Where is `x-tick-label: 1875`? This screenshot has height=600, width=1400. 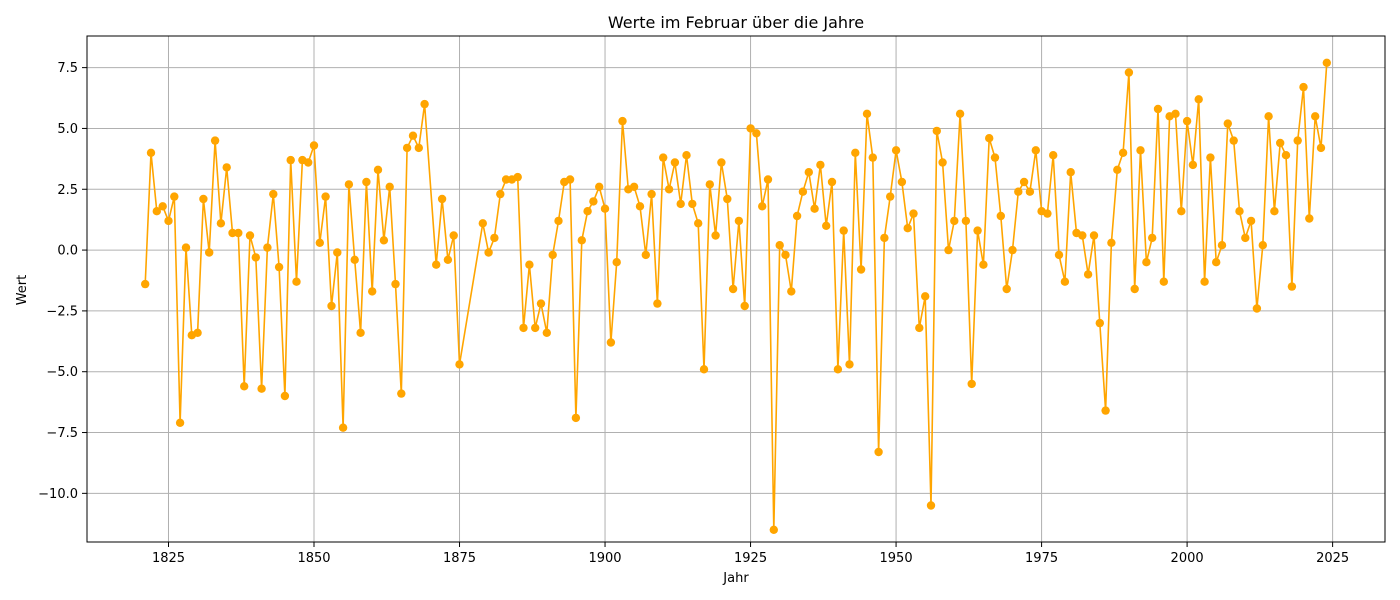
x-tick-label: 1875 is located at coordinates (459, 558).